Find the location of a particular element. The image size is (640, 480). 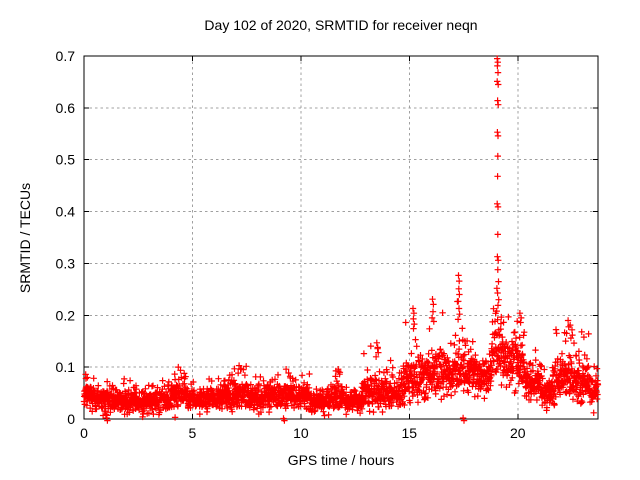

y-tick-label: 0.2 is located at coordinates (66, 315).